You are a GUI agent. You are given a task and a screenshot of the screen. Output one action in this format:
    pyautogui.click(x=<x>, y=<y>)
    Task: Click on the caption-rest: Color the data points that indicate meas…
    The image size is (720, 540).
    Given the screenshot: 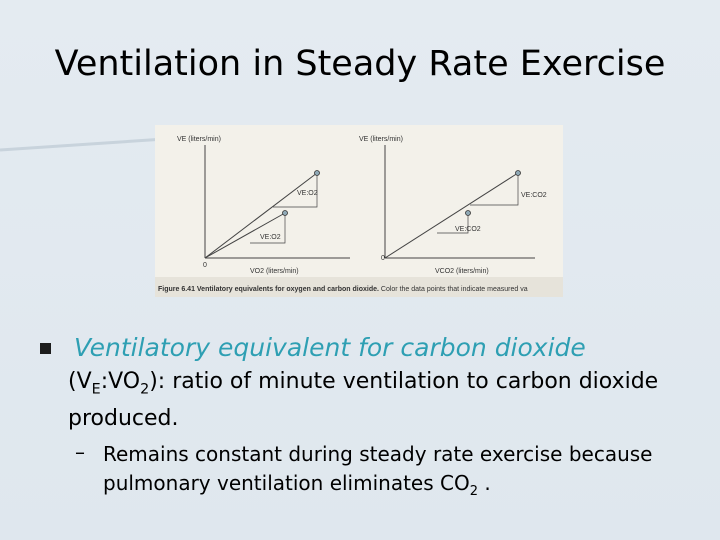 What is the action you would take?
    pyautogui.click(x=453, y=289)
    